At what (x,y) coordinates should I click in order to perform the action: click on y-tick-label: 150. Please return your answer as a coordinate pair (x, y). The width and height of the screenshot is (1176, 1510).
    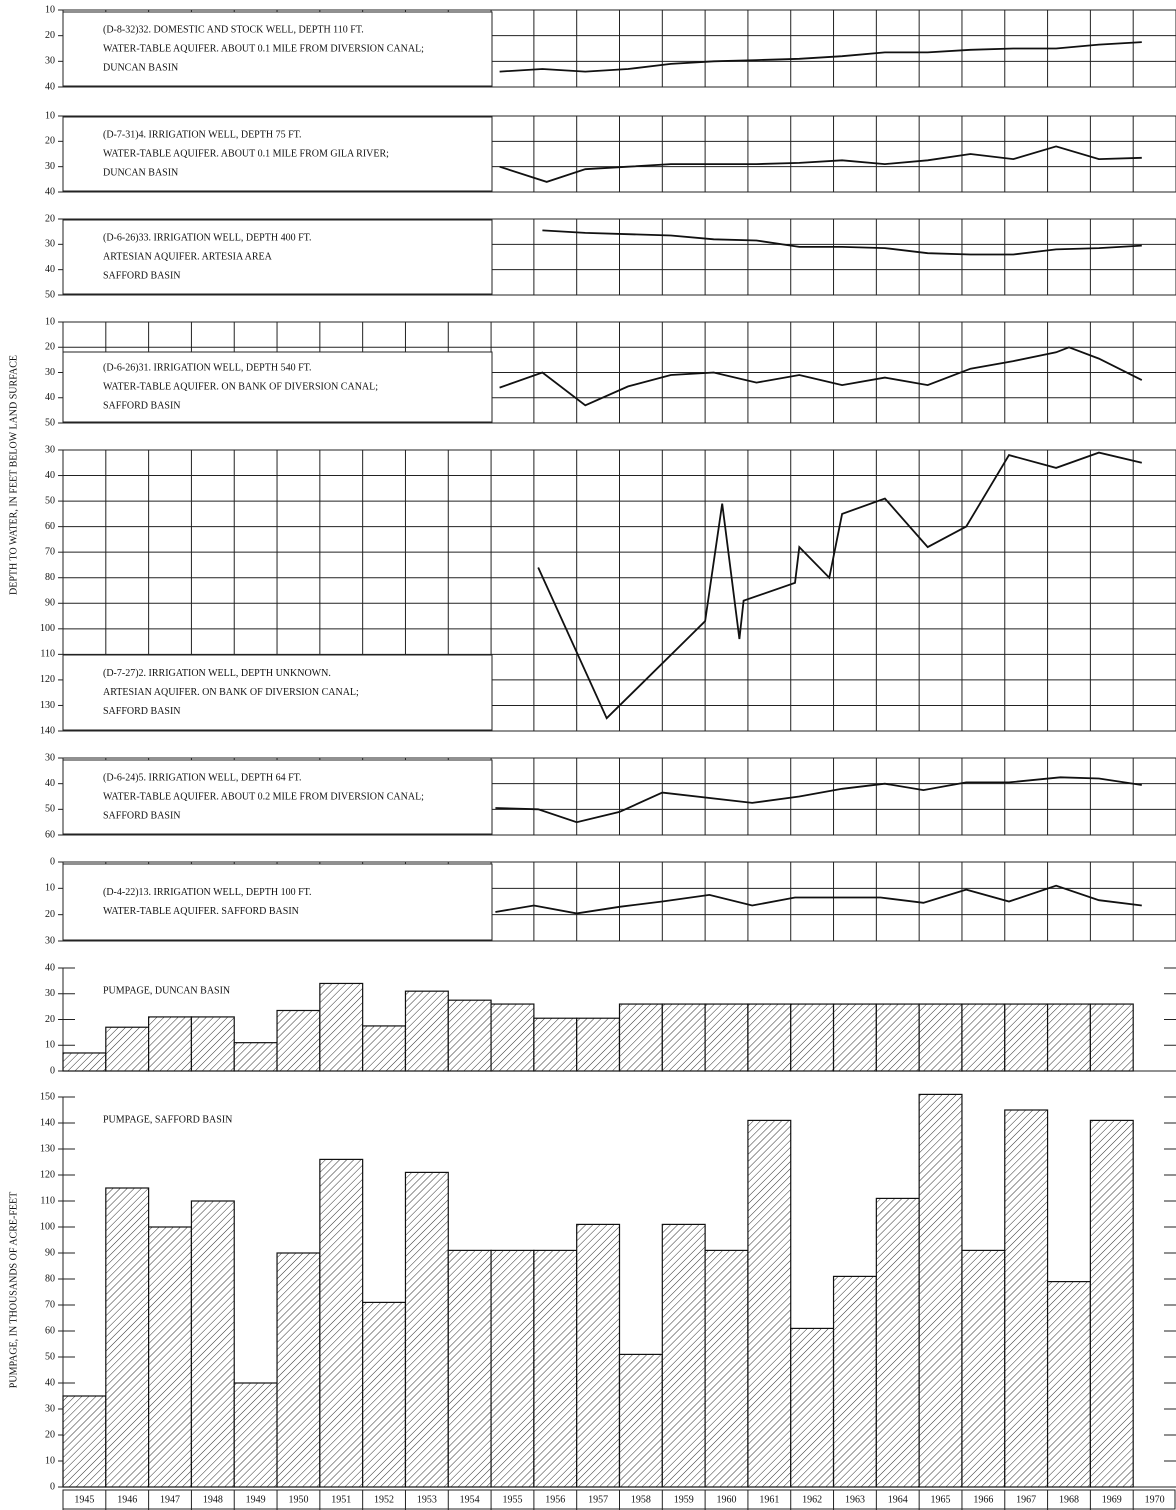
    Looking at the image, I should click on (47, 1096).